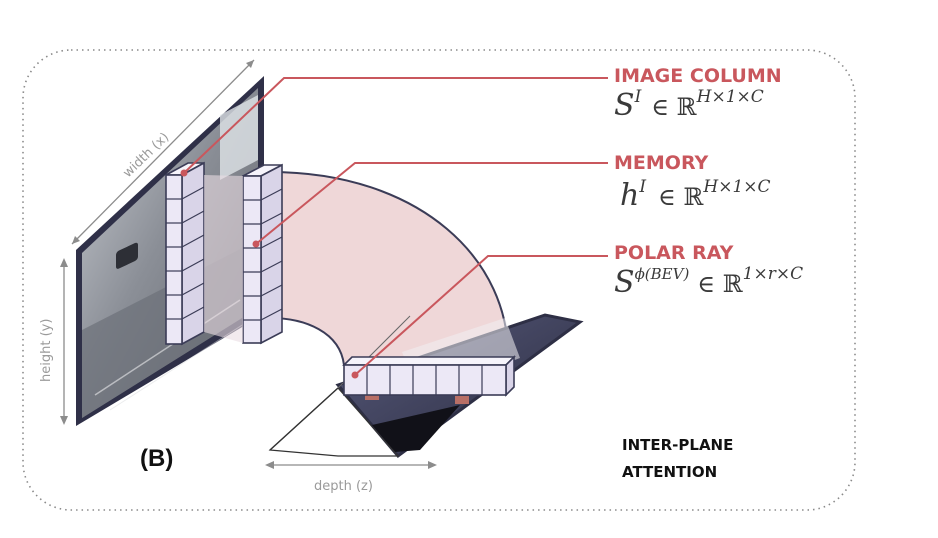 The height and width of the screenshot is (538, 938). Describe the element at coordinates (185, 253) in the screenshot. I see `image-column` at that location.